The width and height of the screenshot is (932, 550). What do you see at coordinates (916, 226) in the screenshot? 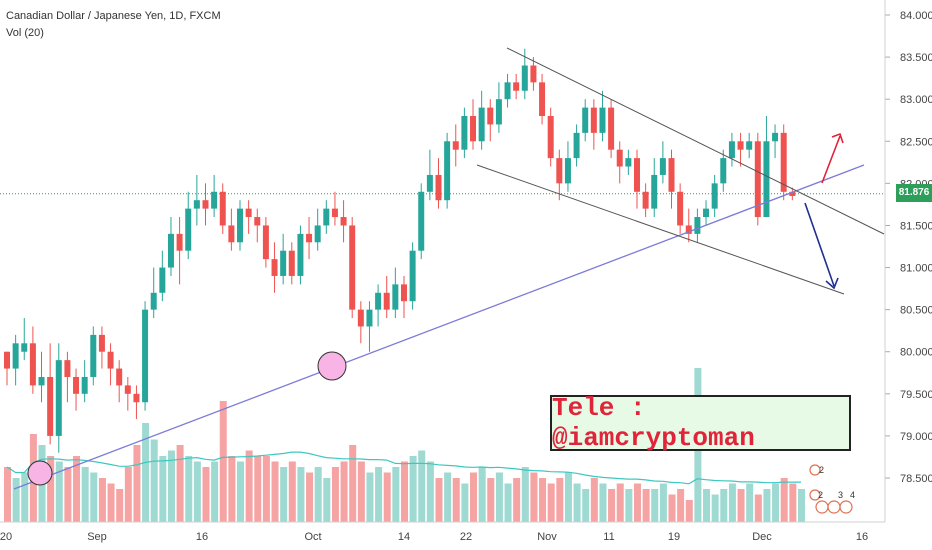
I see `price-tick-label: 81.500` at bounding box center [916, 226].